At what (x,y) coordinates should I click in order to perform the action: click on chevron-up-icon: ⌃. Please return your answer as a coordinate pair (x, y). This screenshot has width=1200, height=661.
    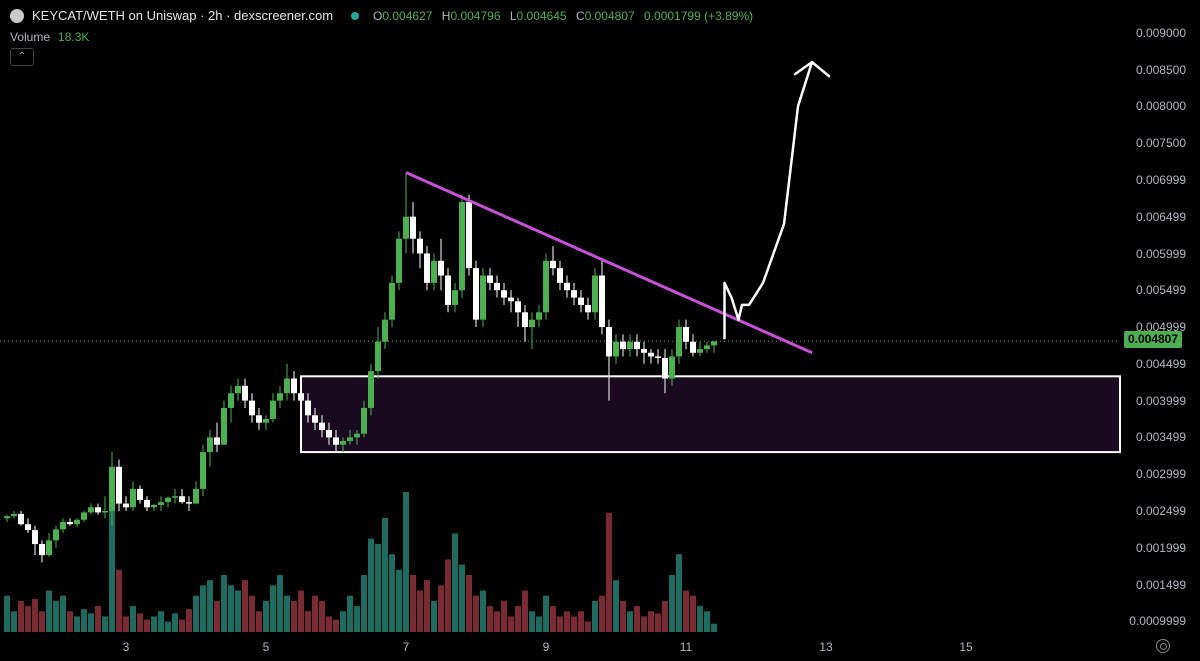
    Looking at the image, I should click on (22, 57).